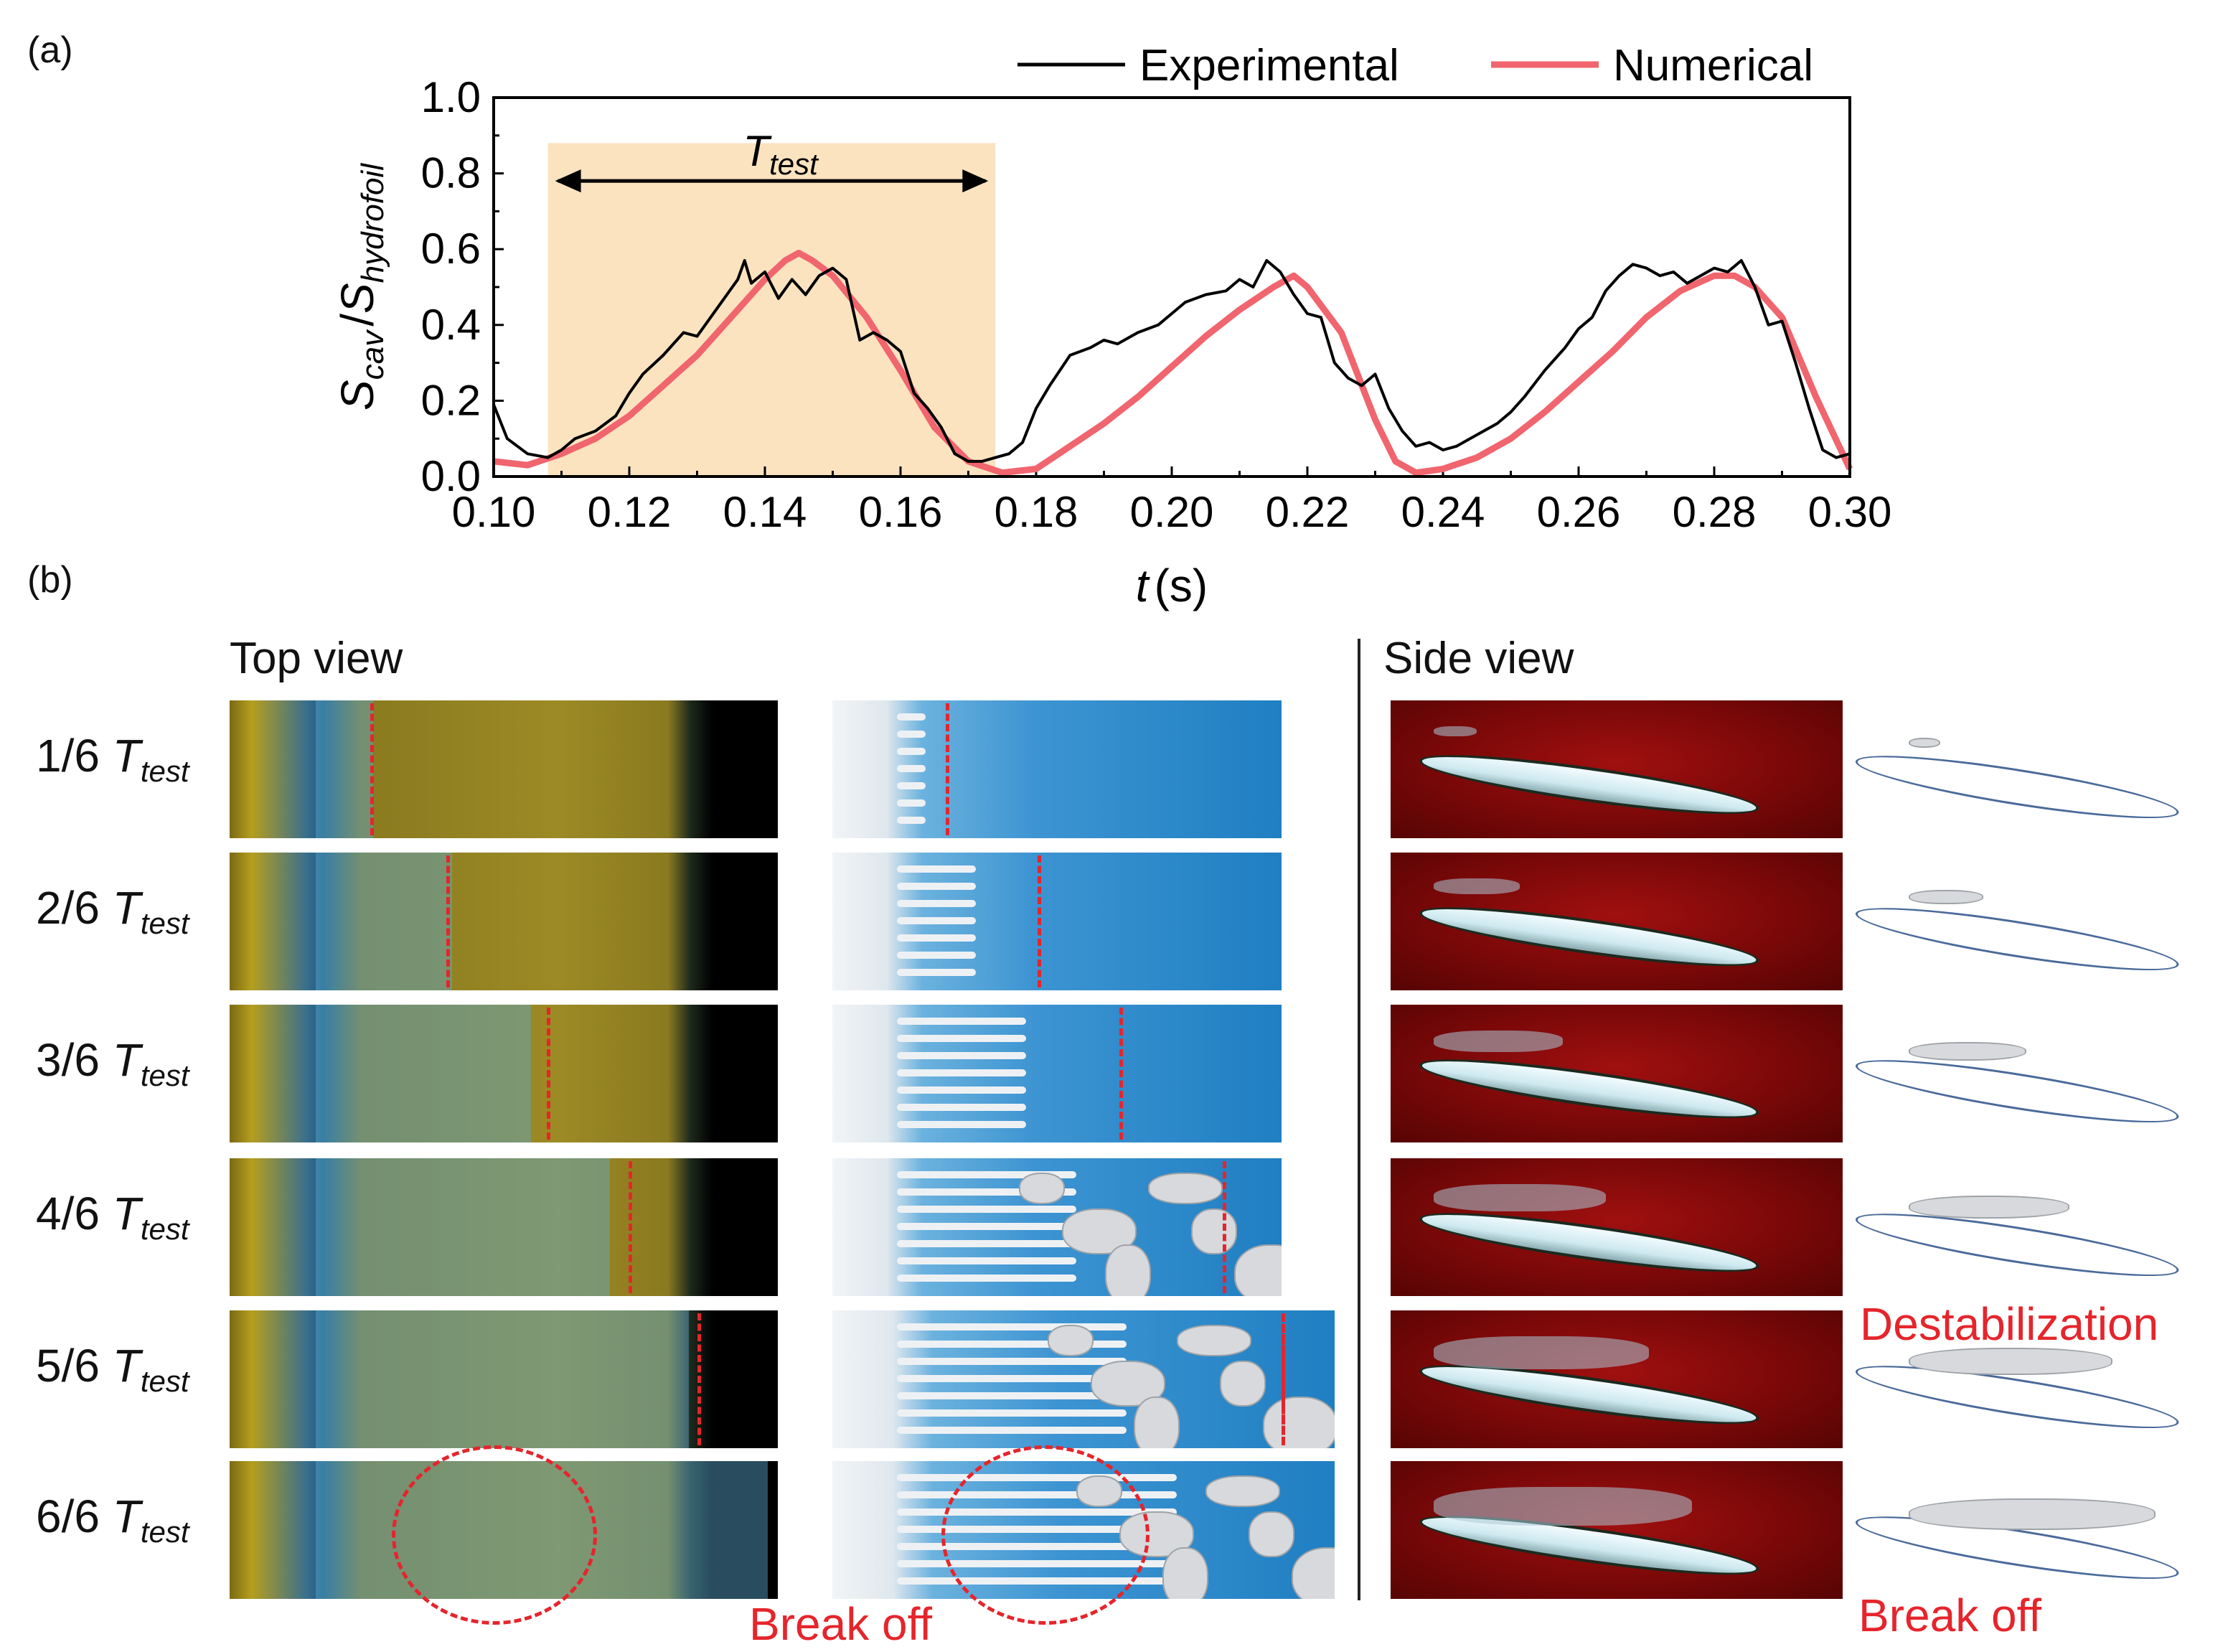  I want to click on row-label: 1/6 Ttest, so click(112, 759).